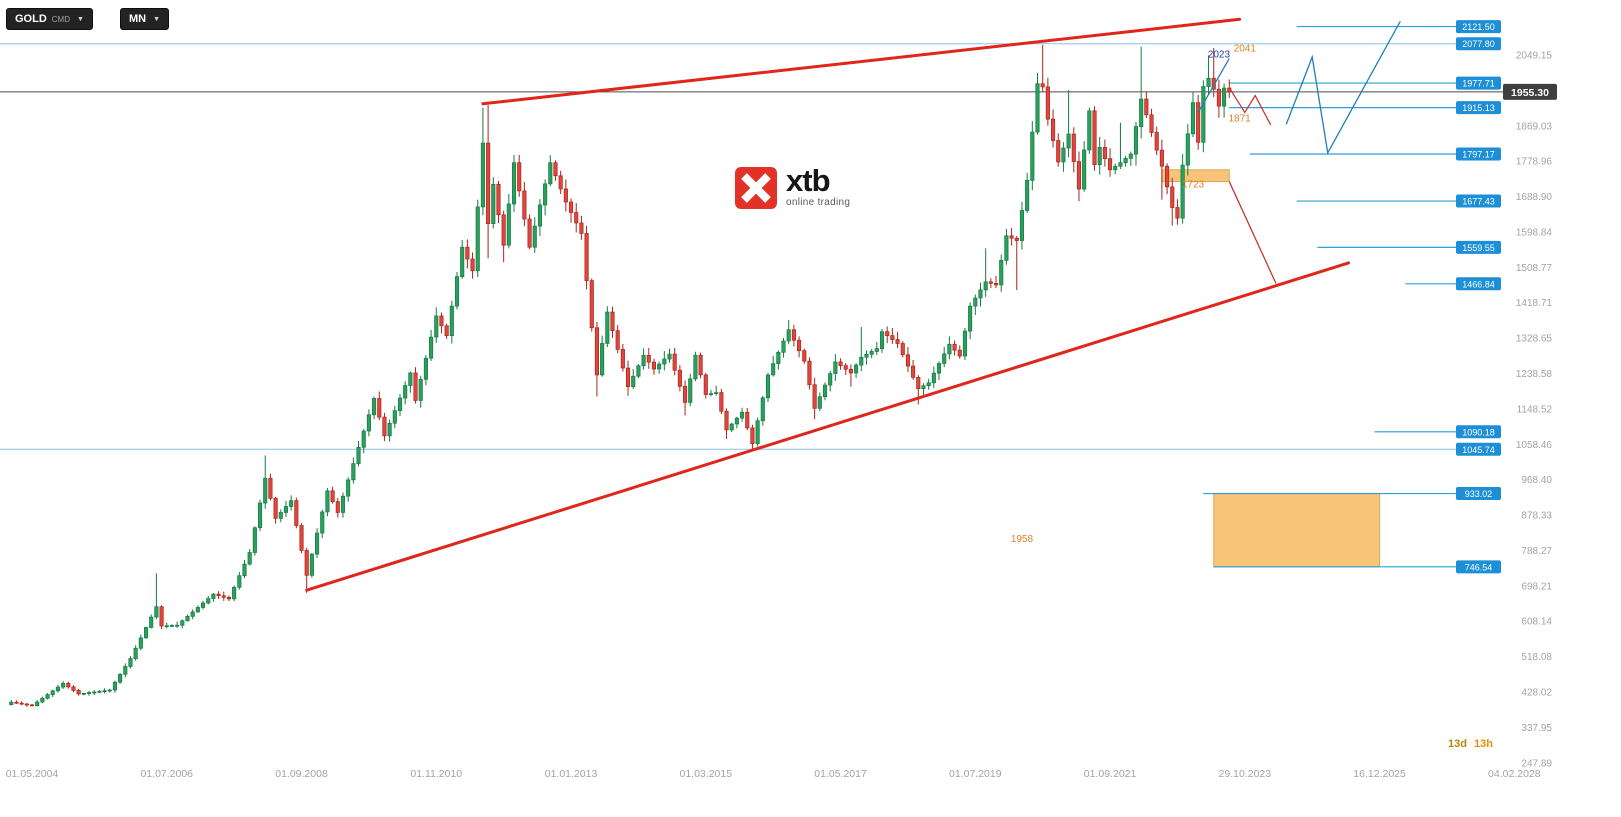 This screenshot has width=1621, height=817. I want to click on y-axis-label: 788.27, so click(1536, 551).